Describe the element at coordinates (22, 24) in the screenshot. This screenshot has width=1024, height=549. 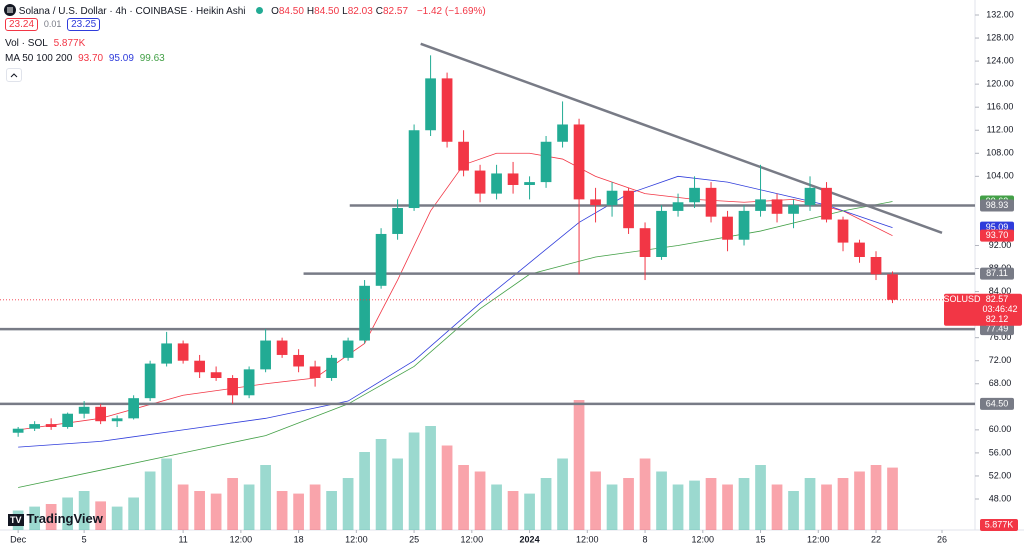
I see `sell-button: 23.24` at that location.